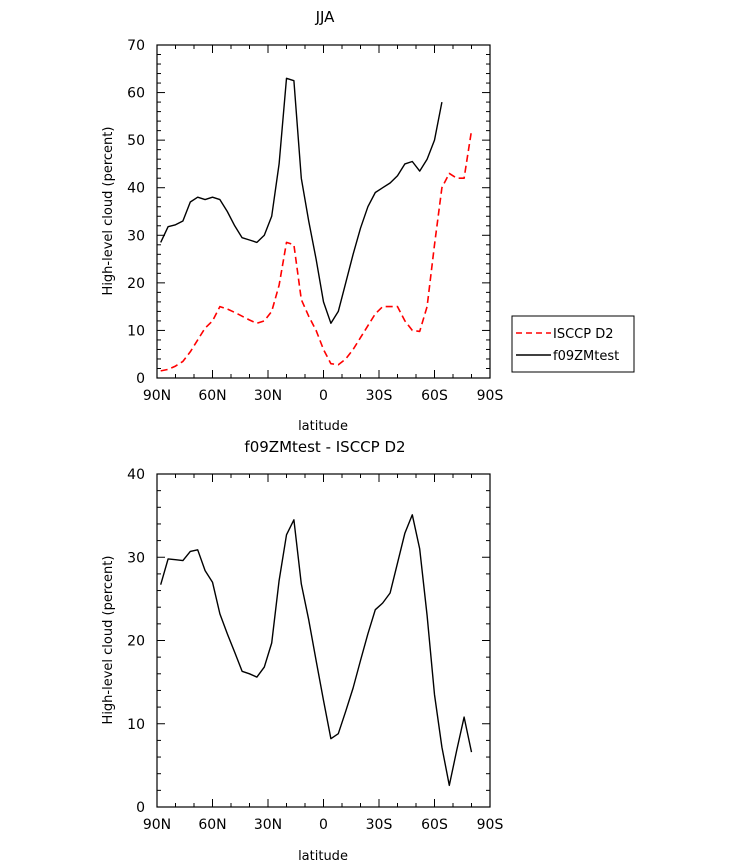  I want to click on series-group-top, so click(316, 224).